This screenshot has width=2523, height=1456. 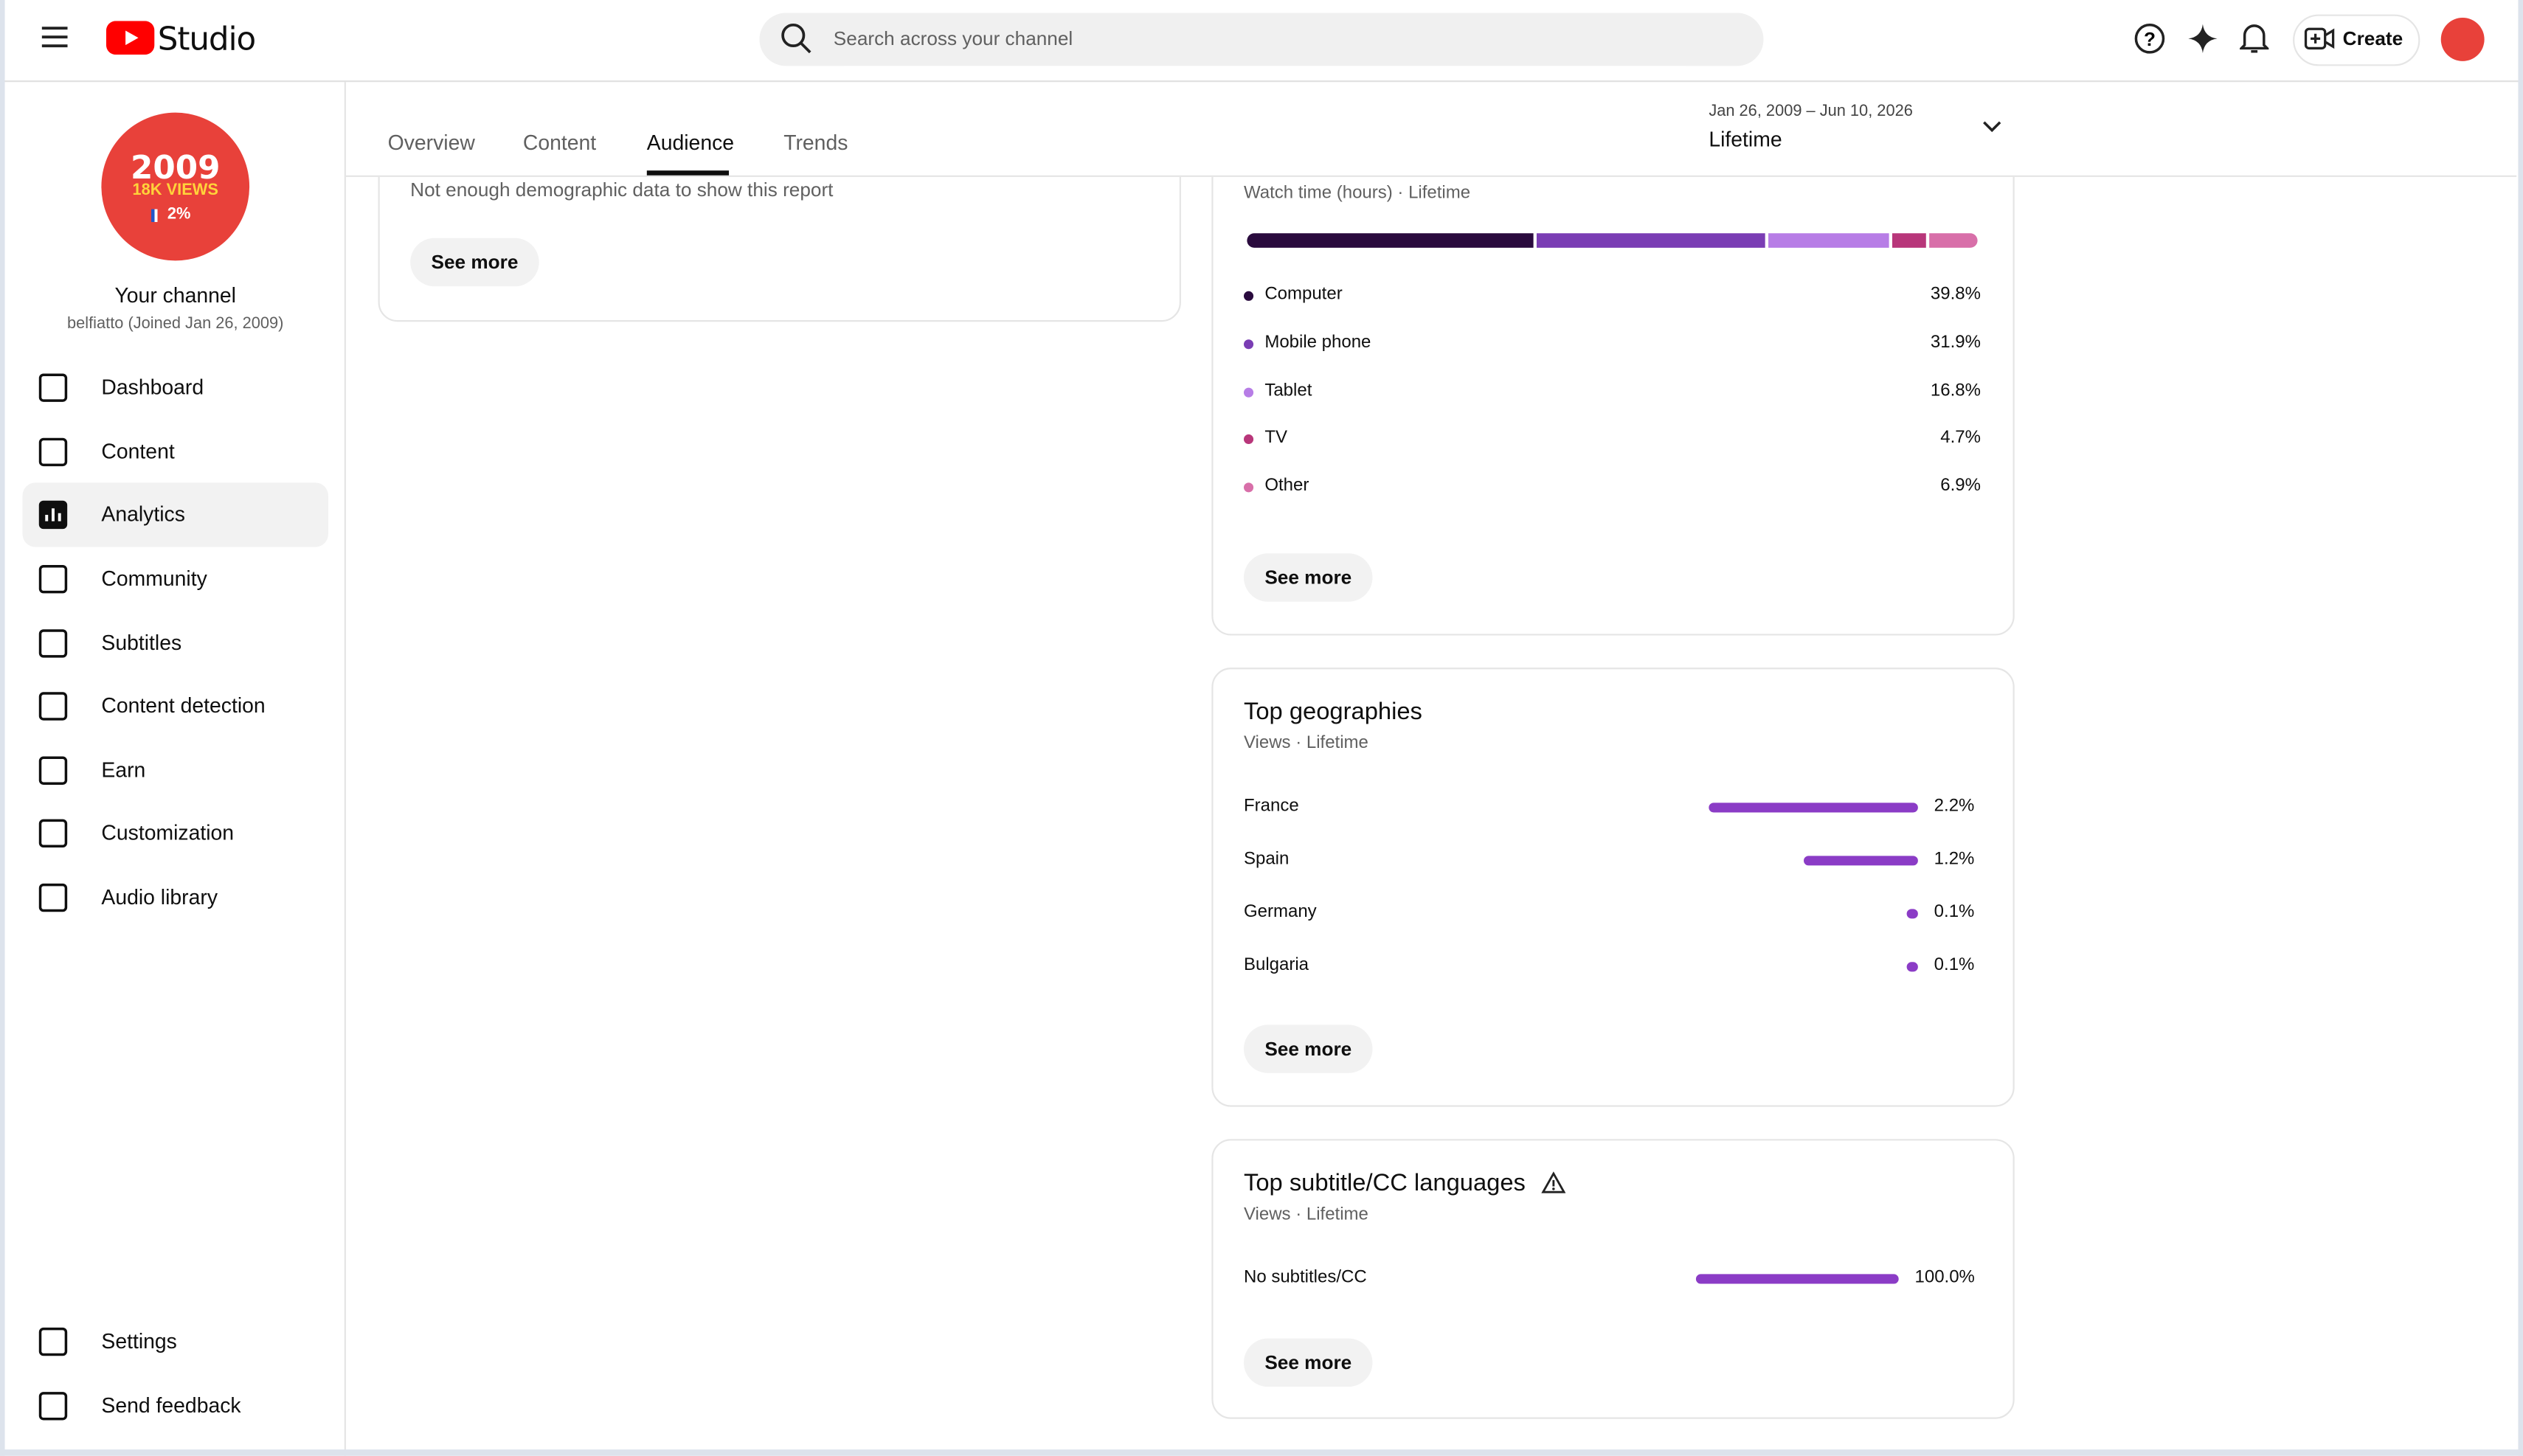 What do you see at coordinates (2149, 39) in the screenshot?
I see `help-icon: ?` at bounding box center [2149, 39].